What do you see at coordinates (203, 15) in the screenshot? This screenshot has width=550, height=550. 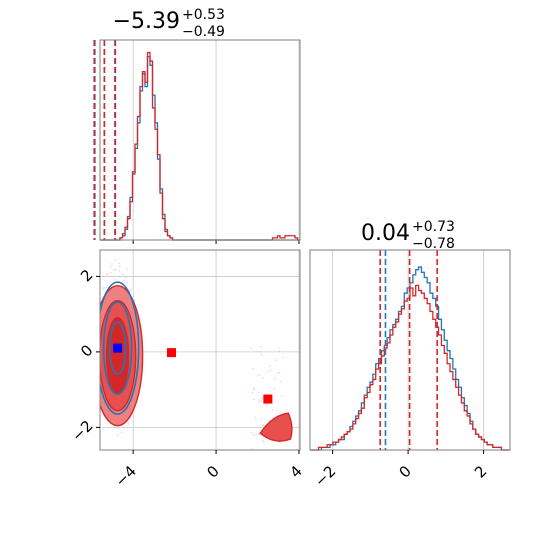 I see `title-param1-upper: +0.53` at bounding box center [203, 15].